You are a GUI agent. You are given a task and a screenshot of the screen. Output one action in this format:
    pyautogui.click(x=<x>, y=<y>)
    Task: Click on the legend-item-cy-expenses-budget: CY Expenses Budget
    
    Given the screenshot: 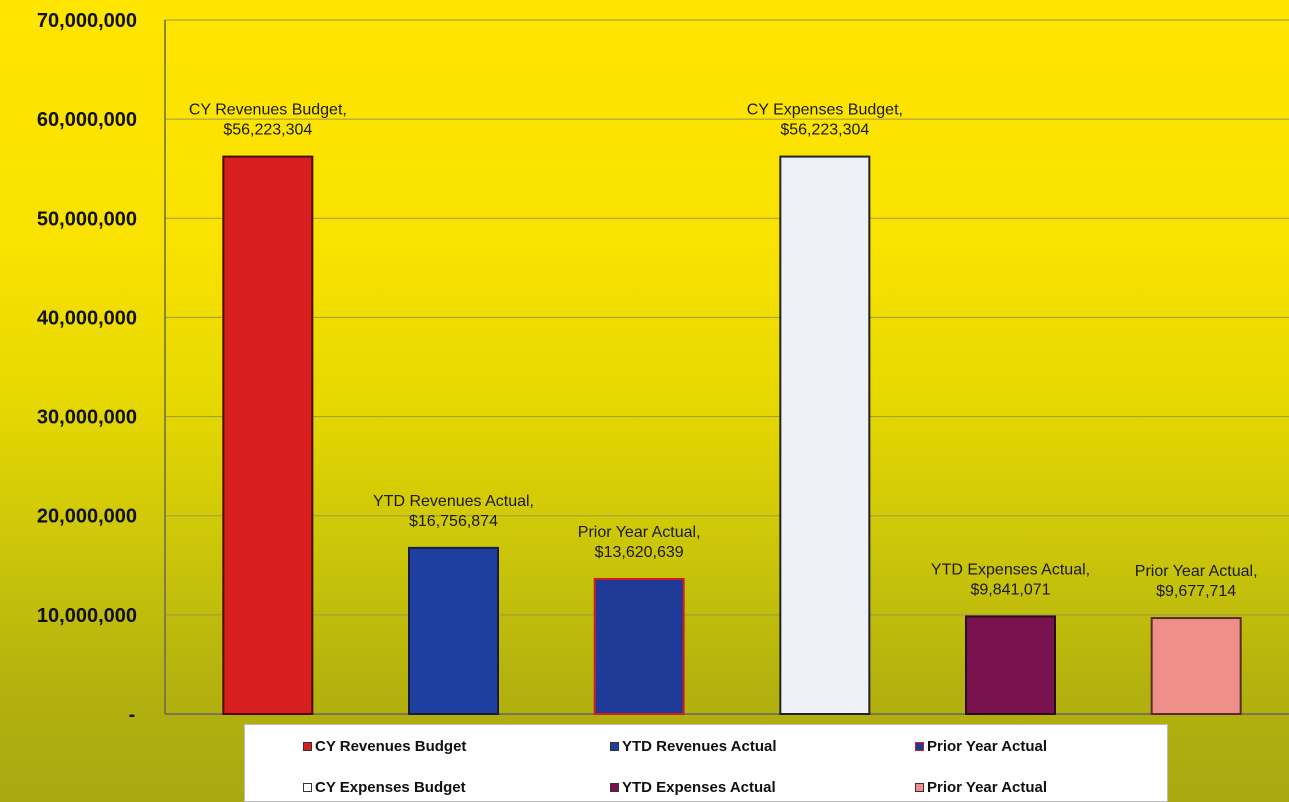 What is the action you would take?
    pyautogui.click(x=384, y=787)
    